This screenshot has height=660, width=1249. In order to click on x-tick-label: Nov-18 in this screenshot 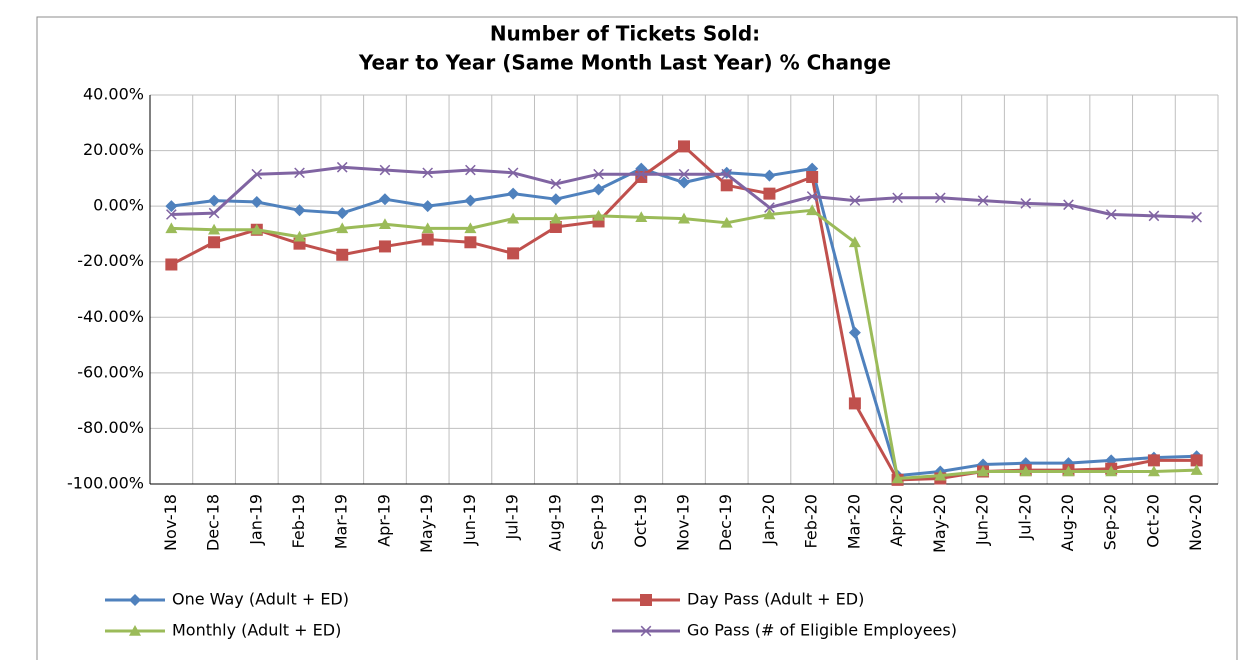, I will do `click(170, 522)`.